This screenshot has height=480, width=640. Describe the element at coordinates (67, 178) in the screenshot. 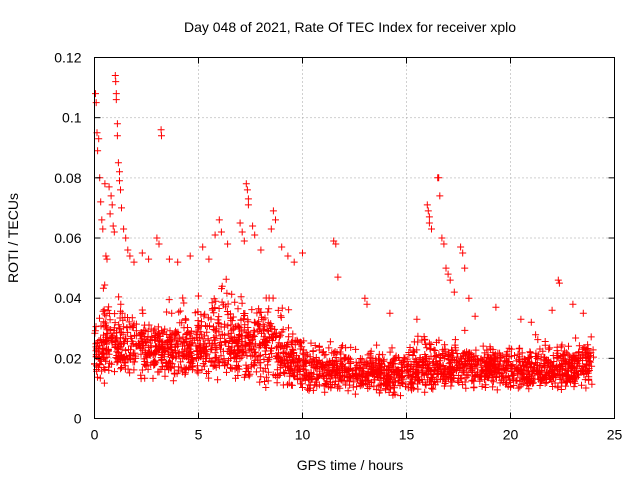

I see `y-tick-label: 0.08` at that location.